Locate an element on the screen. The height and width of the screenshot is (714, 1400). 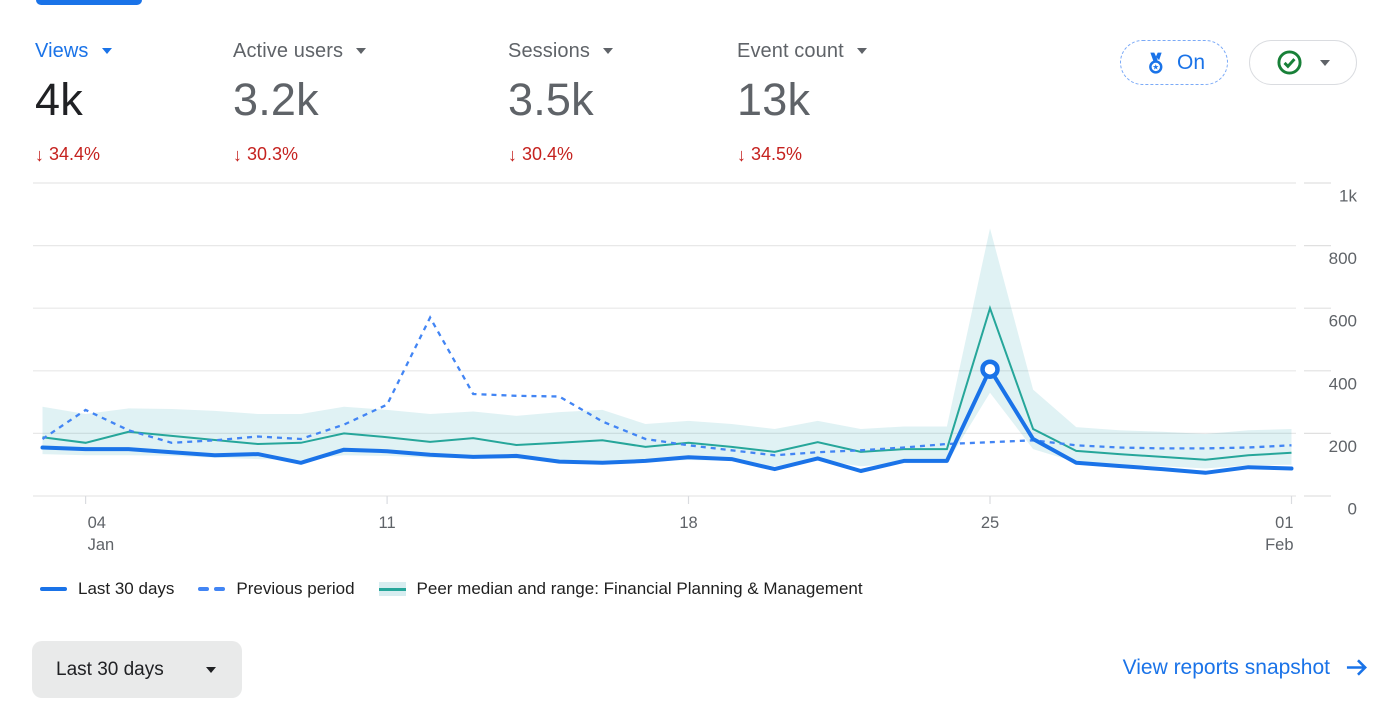
svg-text: 11 is located at coordinates (387, 523).